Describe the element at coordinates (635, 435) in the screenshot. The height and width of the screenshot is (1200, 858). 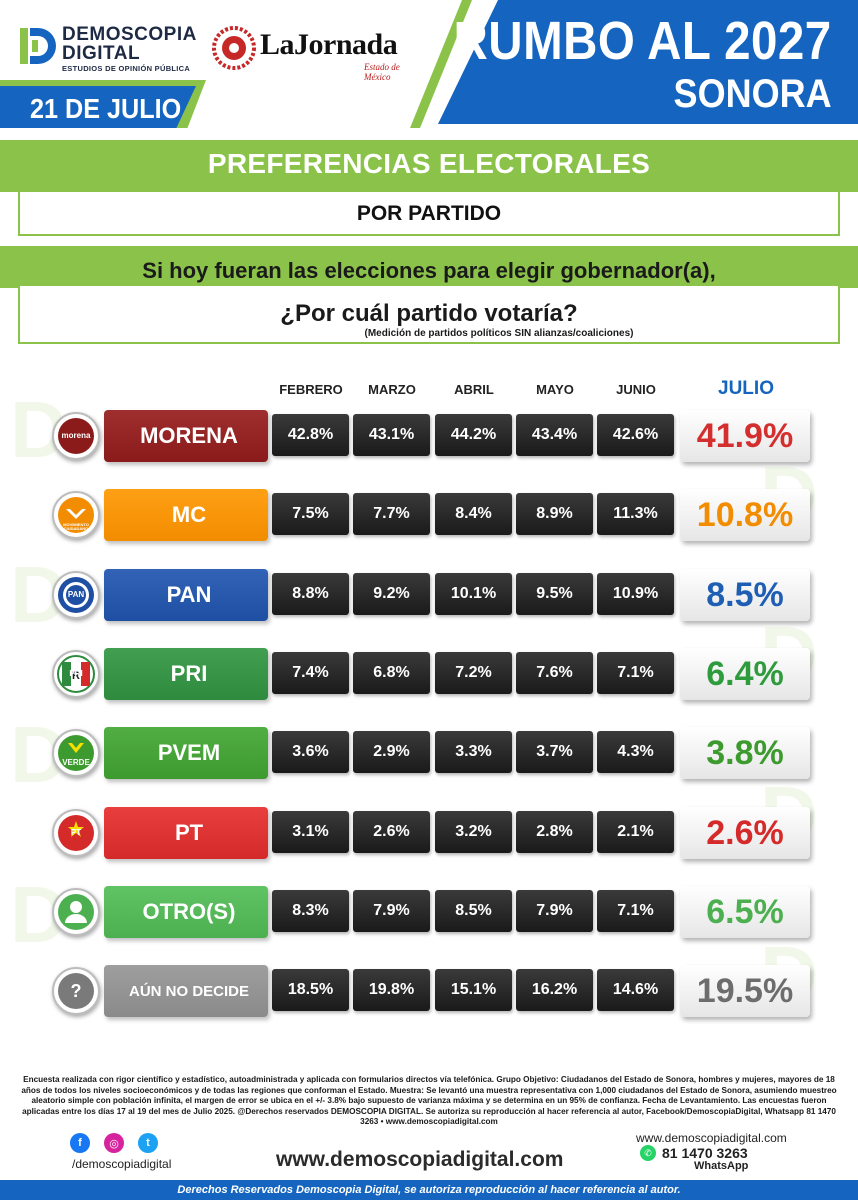
I see `value-cell-junio: 42.6%` at that location.